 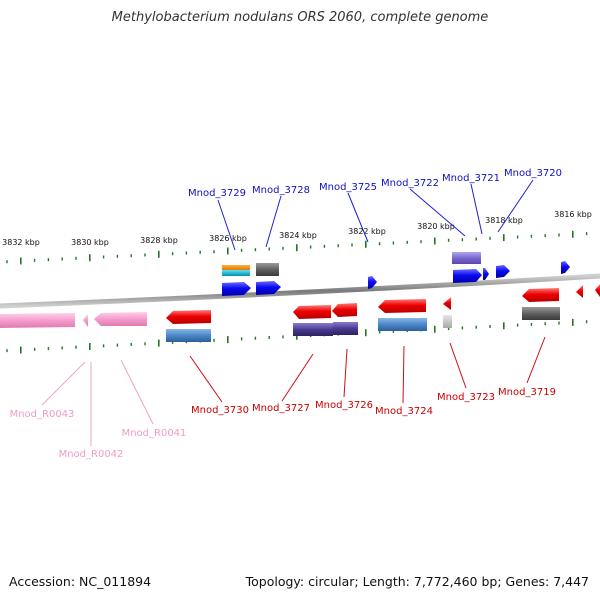 I want to click on scale-label: 3830 kbp, so click(x=90, y=242).